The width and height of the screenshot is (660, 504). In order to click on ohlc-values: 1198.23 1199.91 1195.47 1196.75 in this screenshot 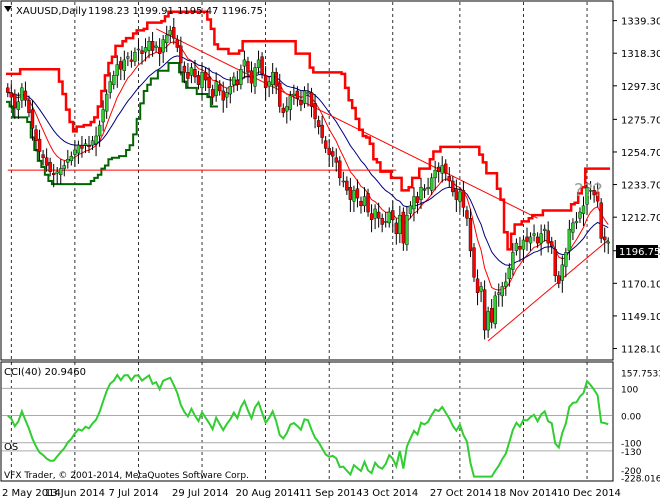, I will do `click(175, 11)`.